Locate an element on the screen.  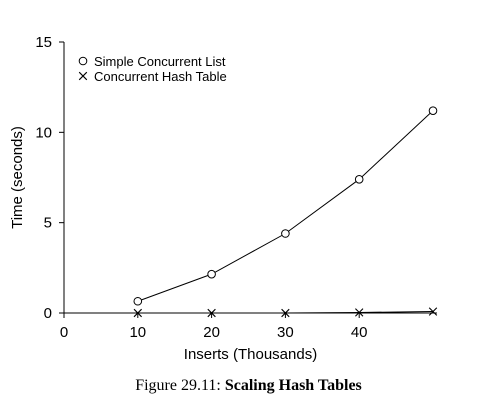
x-tick-label: 0 is located at coordinates (64, 332).